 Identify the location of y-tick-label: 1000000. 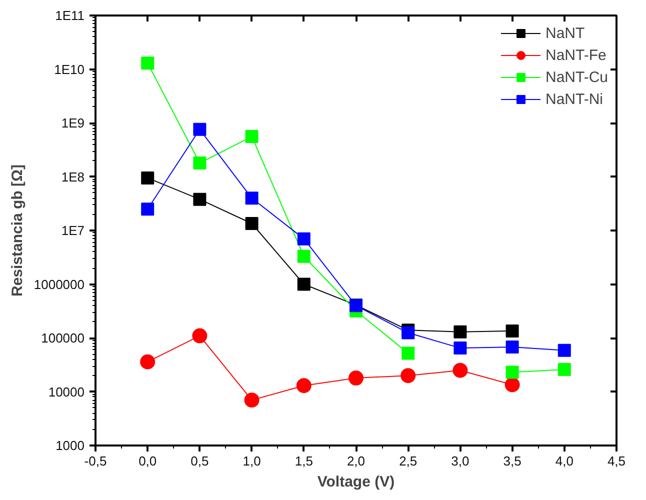
(59, 284).